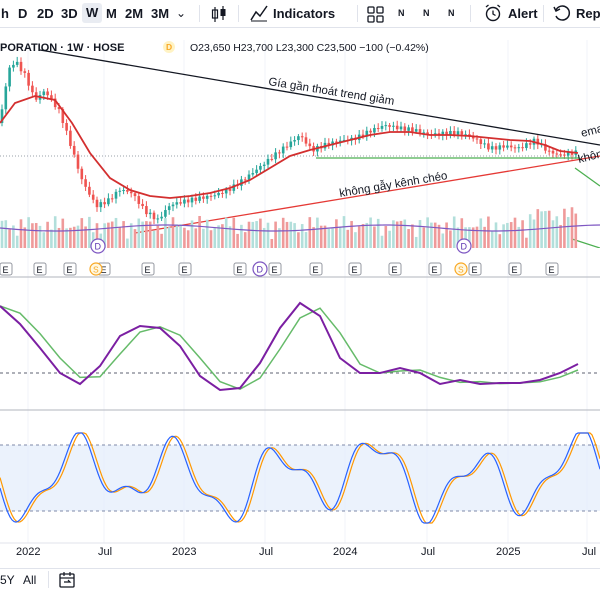 Image resolution: width=600 pixels, height=602 pixels. What do you see at coordinates (523, 13) in the screenshot?
I see `alert-button: Alert` at bounding box center [523, 13].